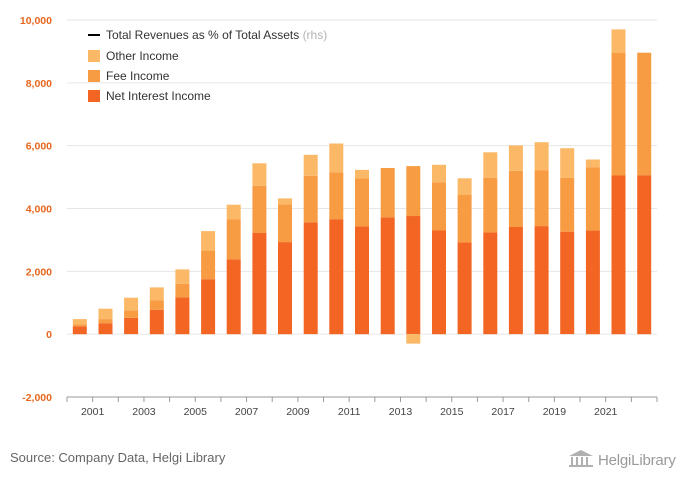  What do you see at coordinates (36, 21) in the screenshot?
I see `y-tick-label: 10,000` at bounding box center [36, 21].